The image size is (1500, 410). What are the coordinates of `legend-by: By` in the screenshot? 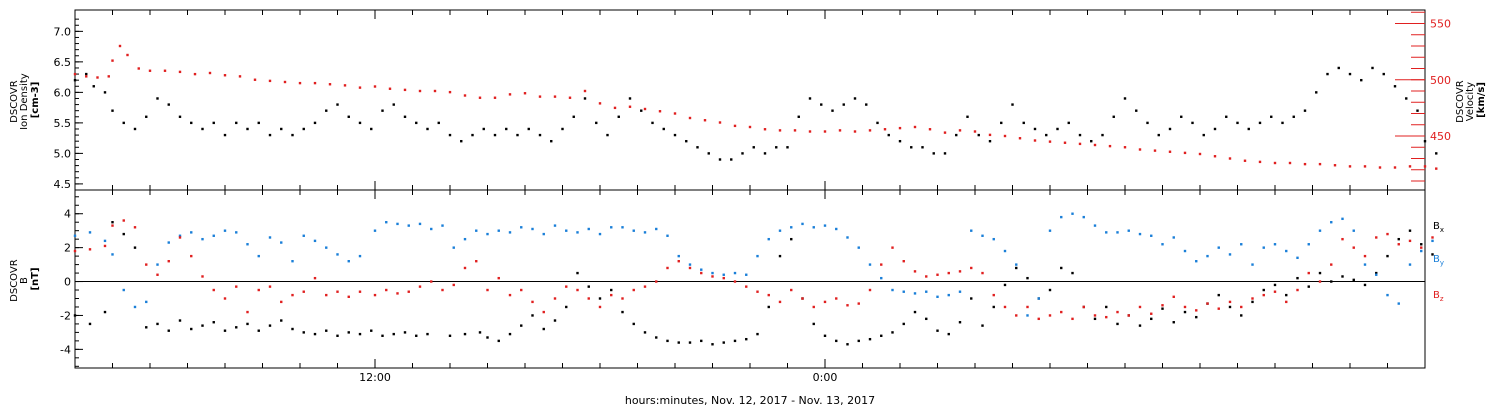 It's located at (1438, 260).